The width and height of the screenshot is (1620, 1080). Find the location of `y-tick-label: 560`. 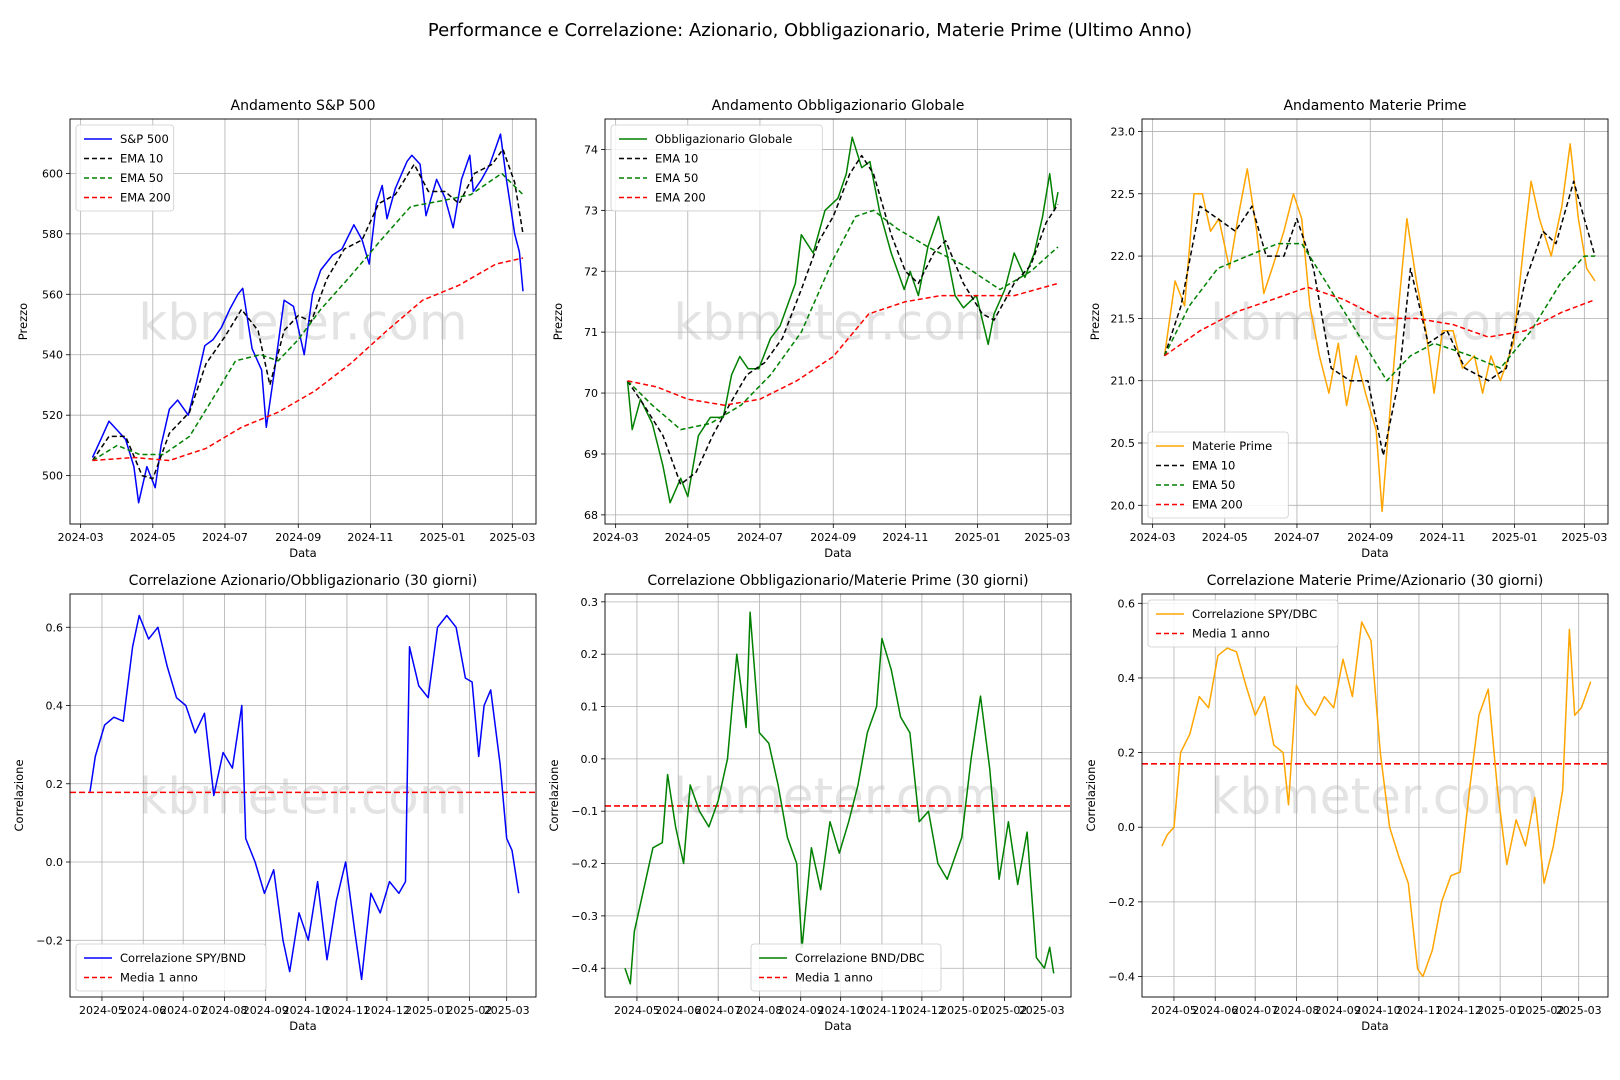

y-tick-label: 560 is located at coordinates (52, 294).